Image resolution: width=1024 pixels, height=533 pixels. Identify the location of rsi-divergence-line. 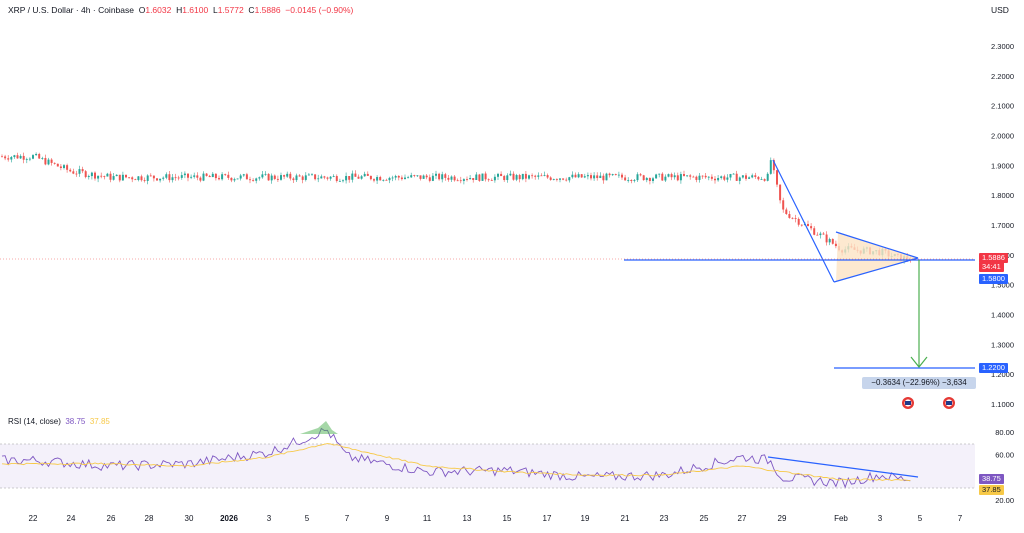
(843, 467).